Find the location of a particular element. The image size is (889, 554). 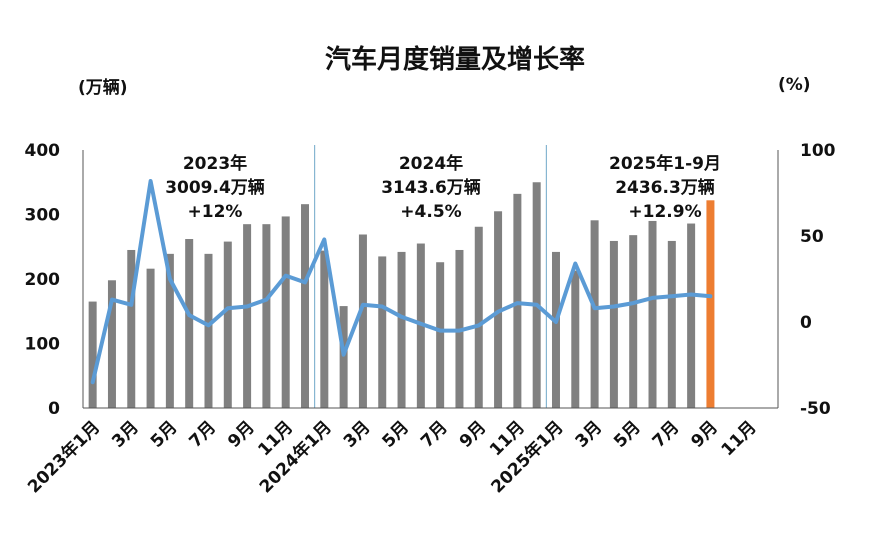

period-2-growth-label: +4.5% is located at coordinates (430, 212).